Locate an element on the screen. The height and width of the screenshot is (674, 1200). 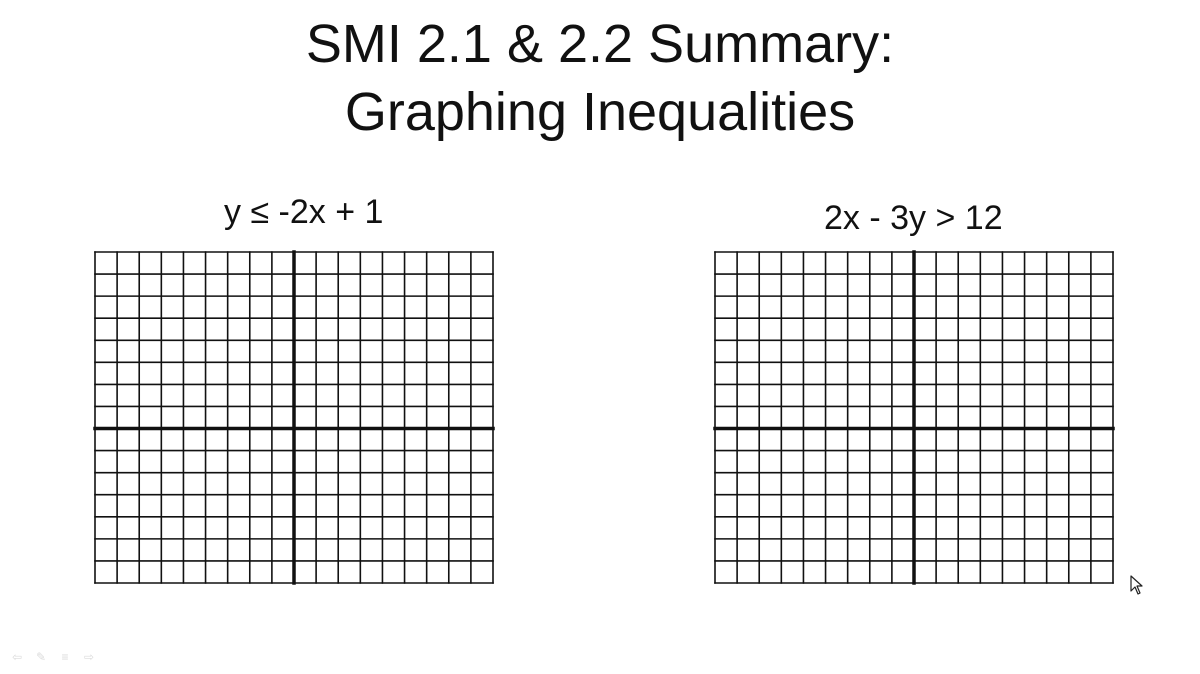
slide-title-line-1: SMI 2.1 & 2.2 Summary: is located at coordinates (600, 44).